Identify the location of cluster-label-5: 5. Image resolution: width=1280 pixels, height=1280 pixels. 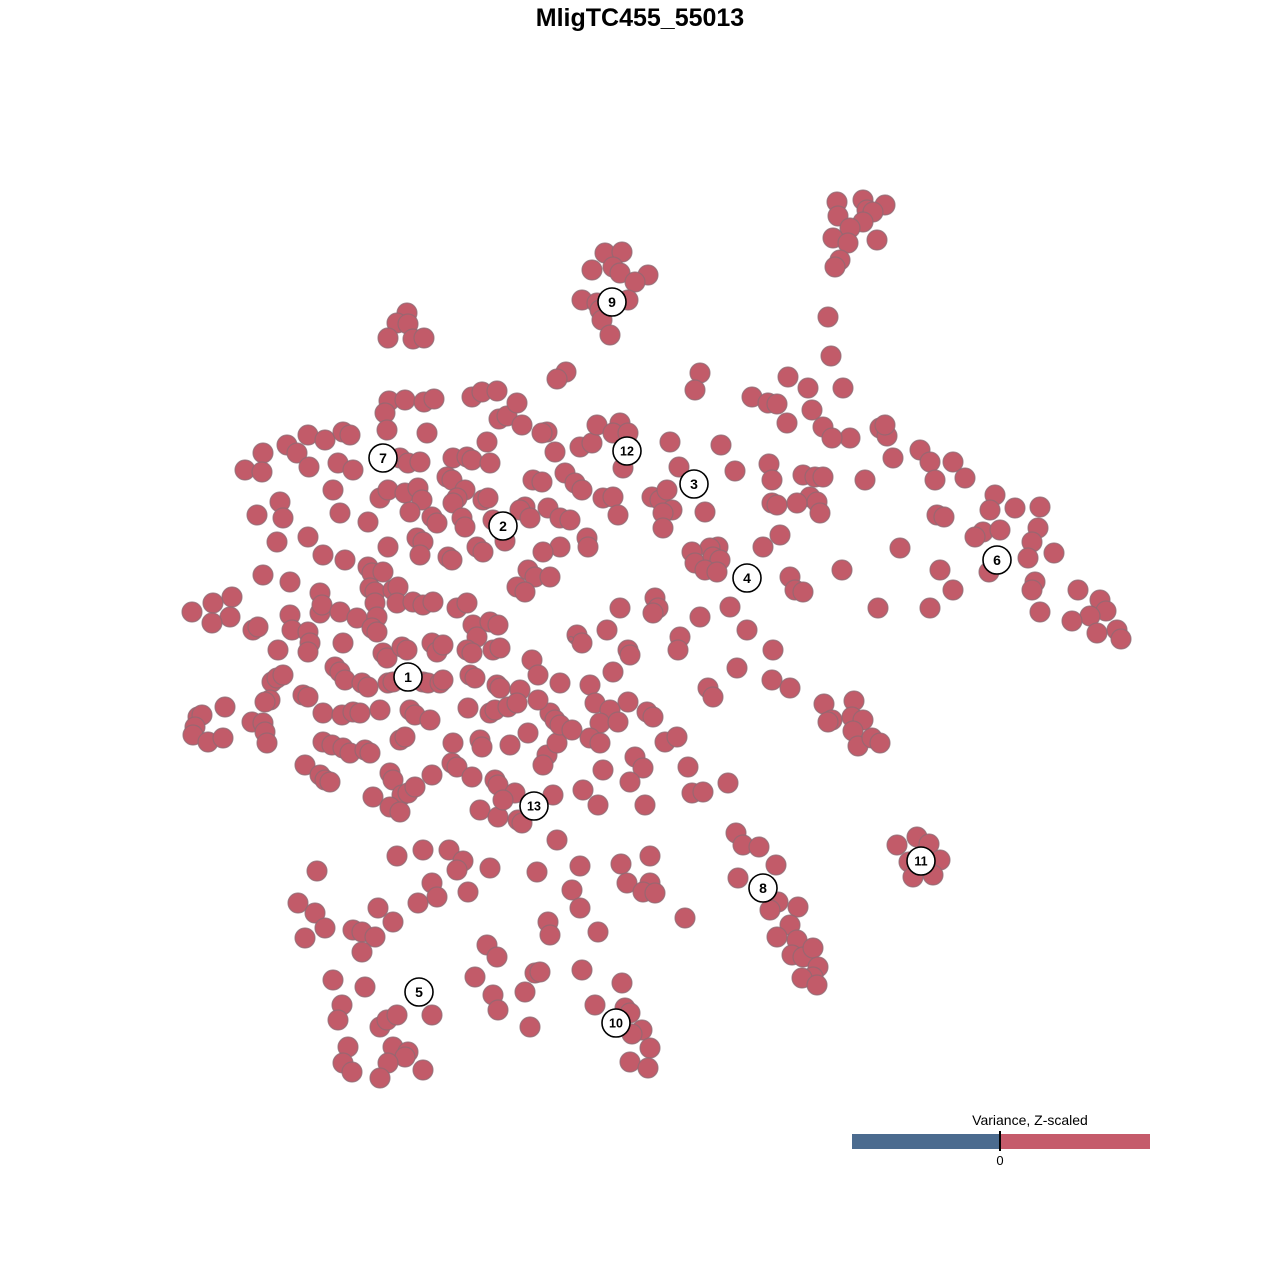
(419, 992).